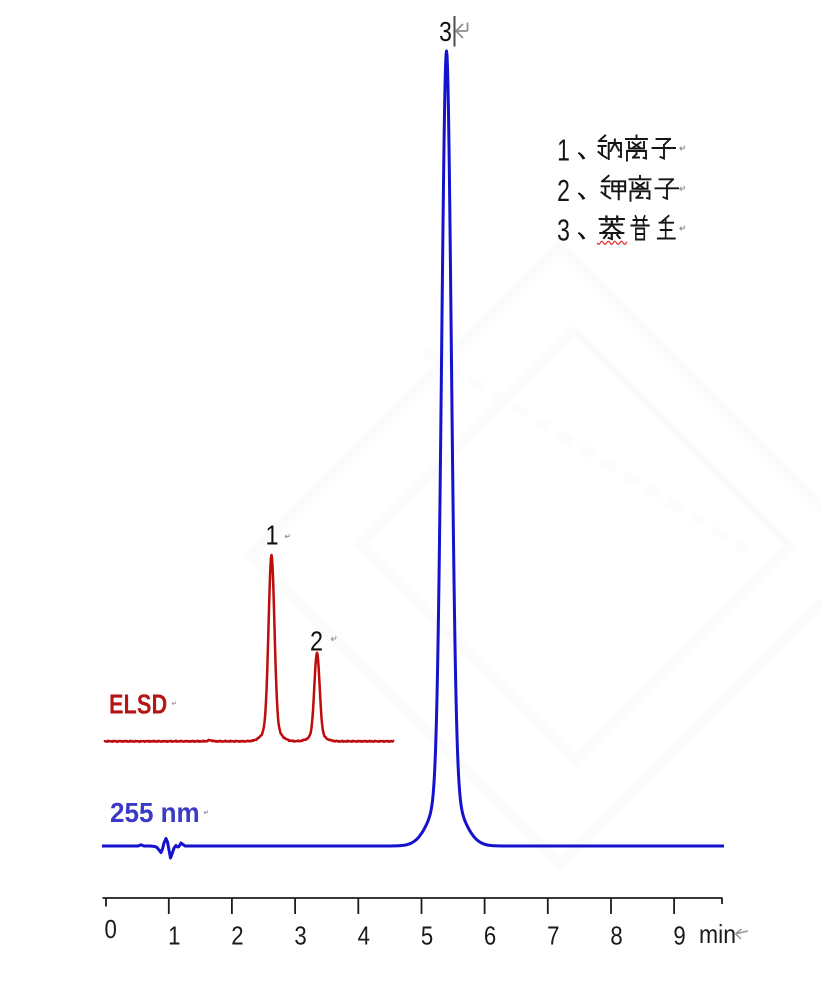 The height and width of the screenshot is (996, 821). What do you see at coordinates (553, 936) in the screenshot?
I see `svg-text: 7` at bounding box center [553, 936].